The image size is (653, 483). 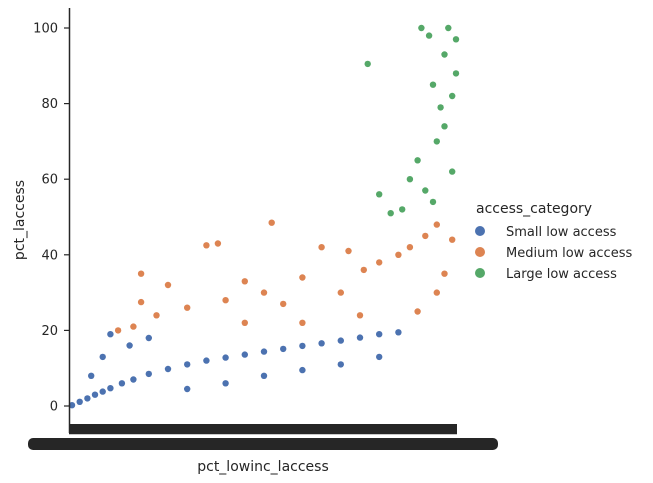 What do you see at coordinates (49, 180) in the screenshot?
I see `y-tick-label: 60` at bounding box center [49, 180].